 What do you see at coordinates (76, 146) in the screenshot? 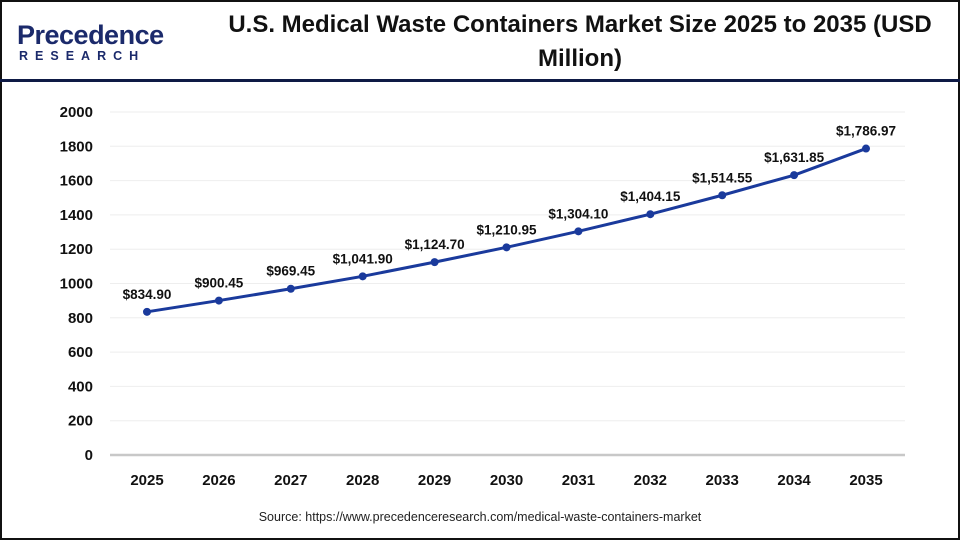
I see `y-tick-label: 1800` at bounding box center [76, 146].